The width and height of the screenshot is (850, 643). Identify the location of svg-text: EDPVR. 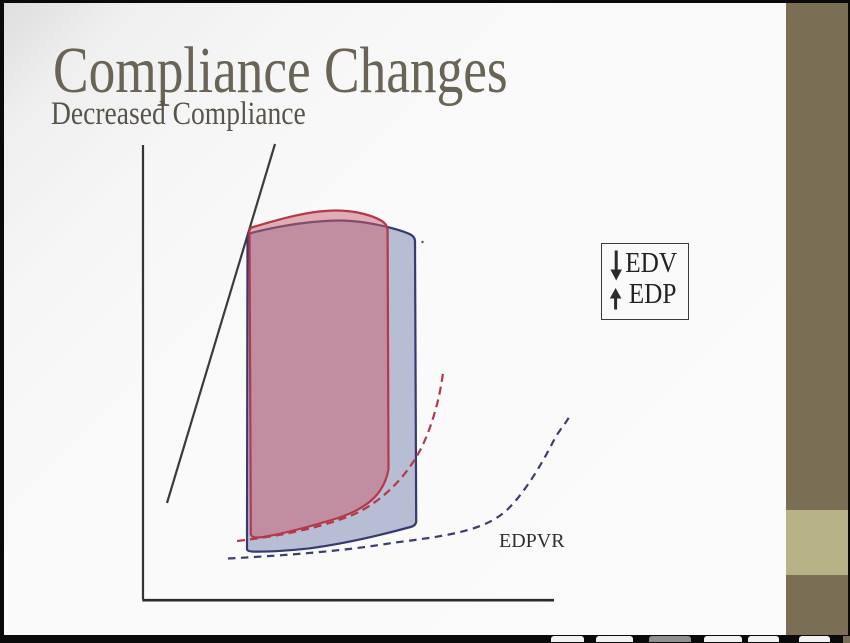
(532, 541).